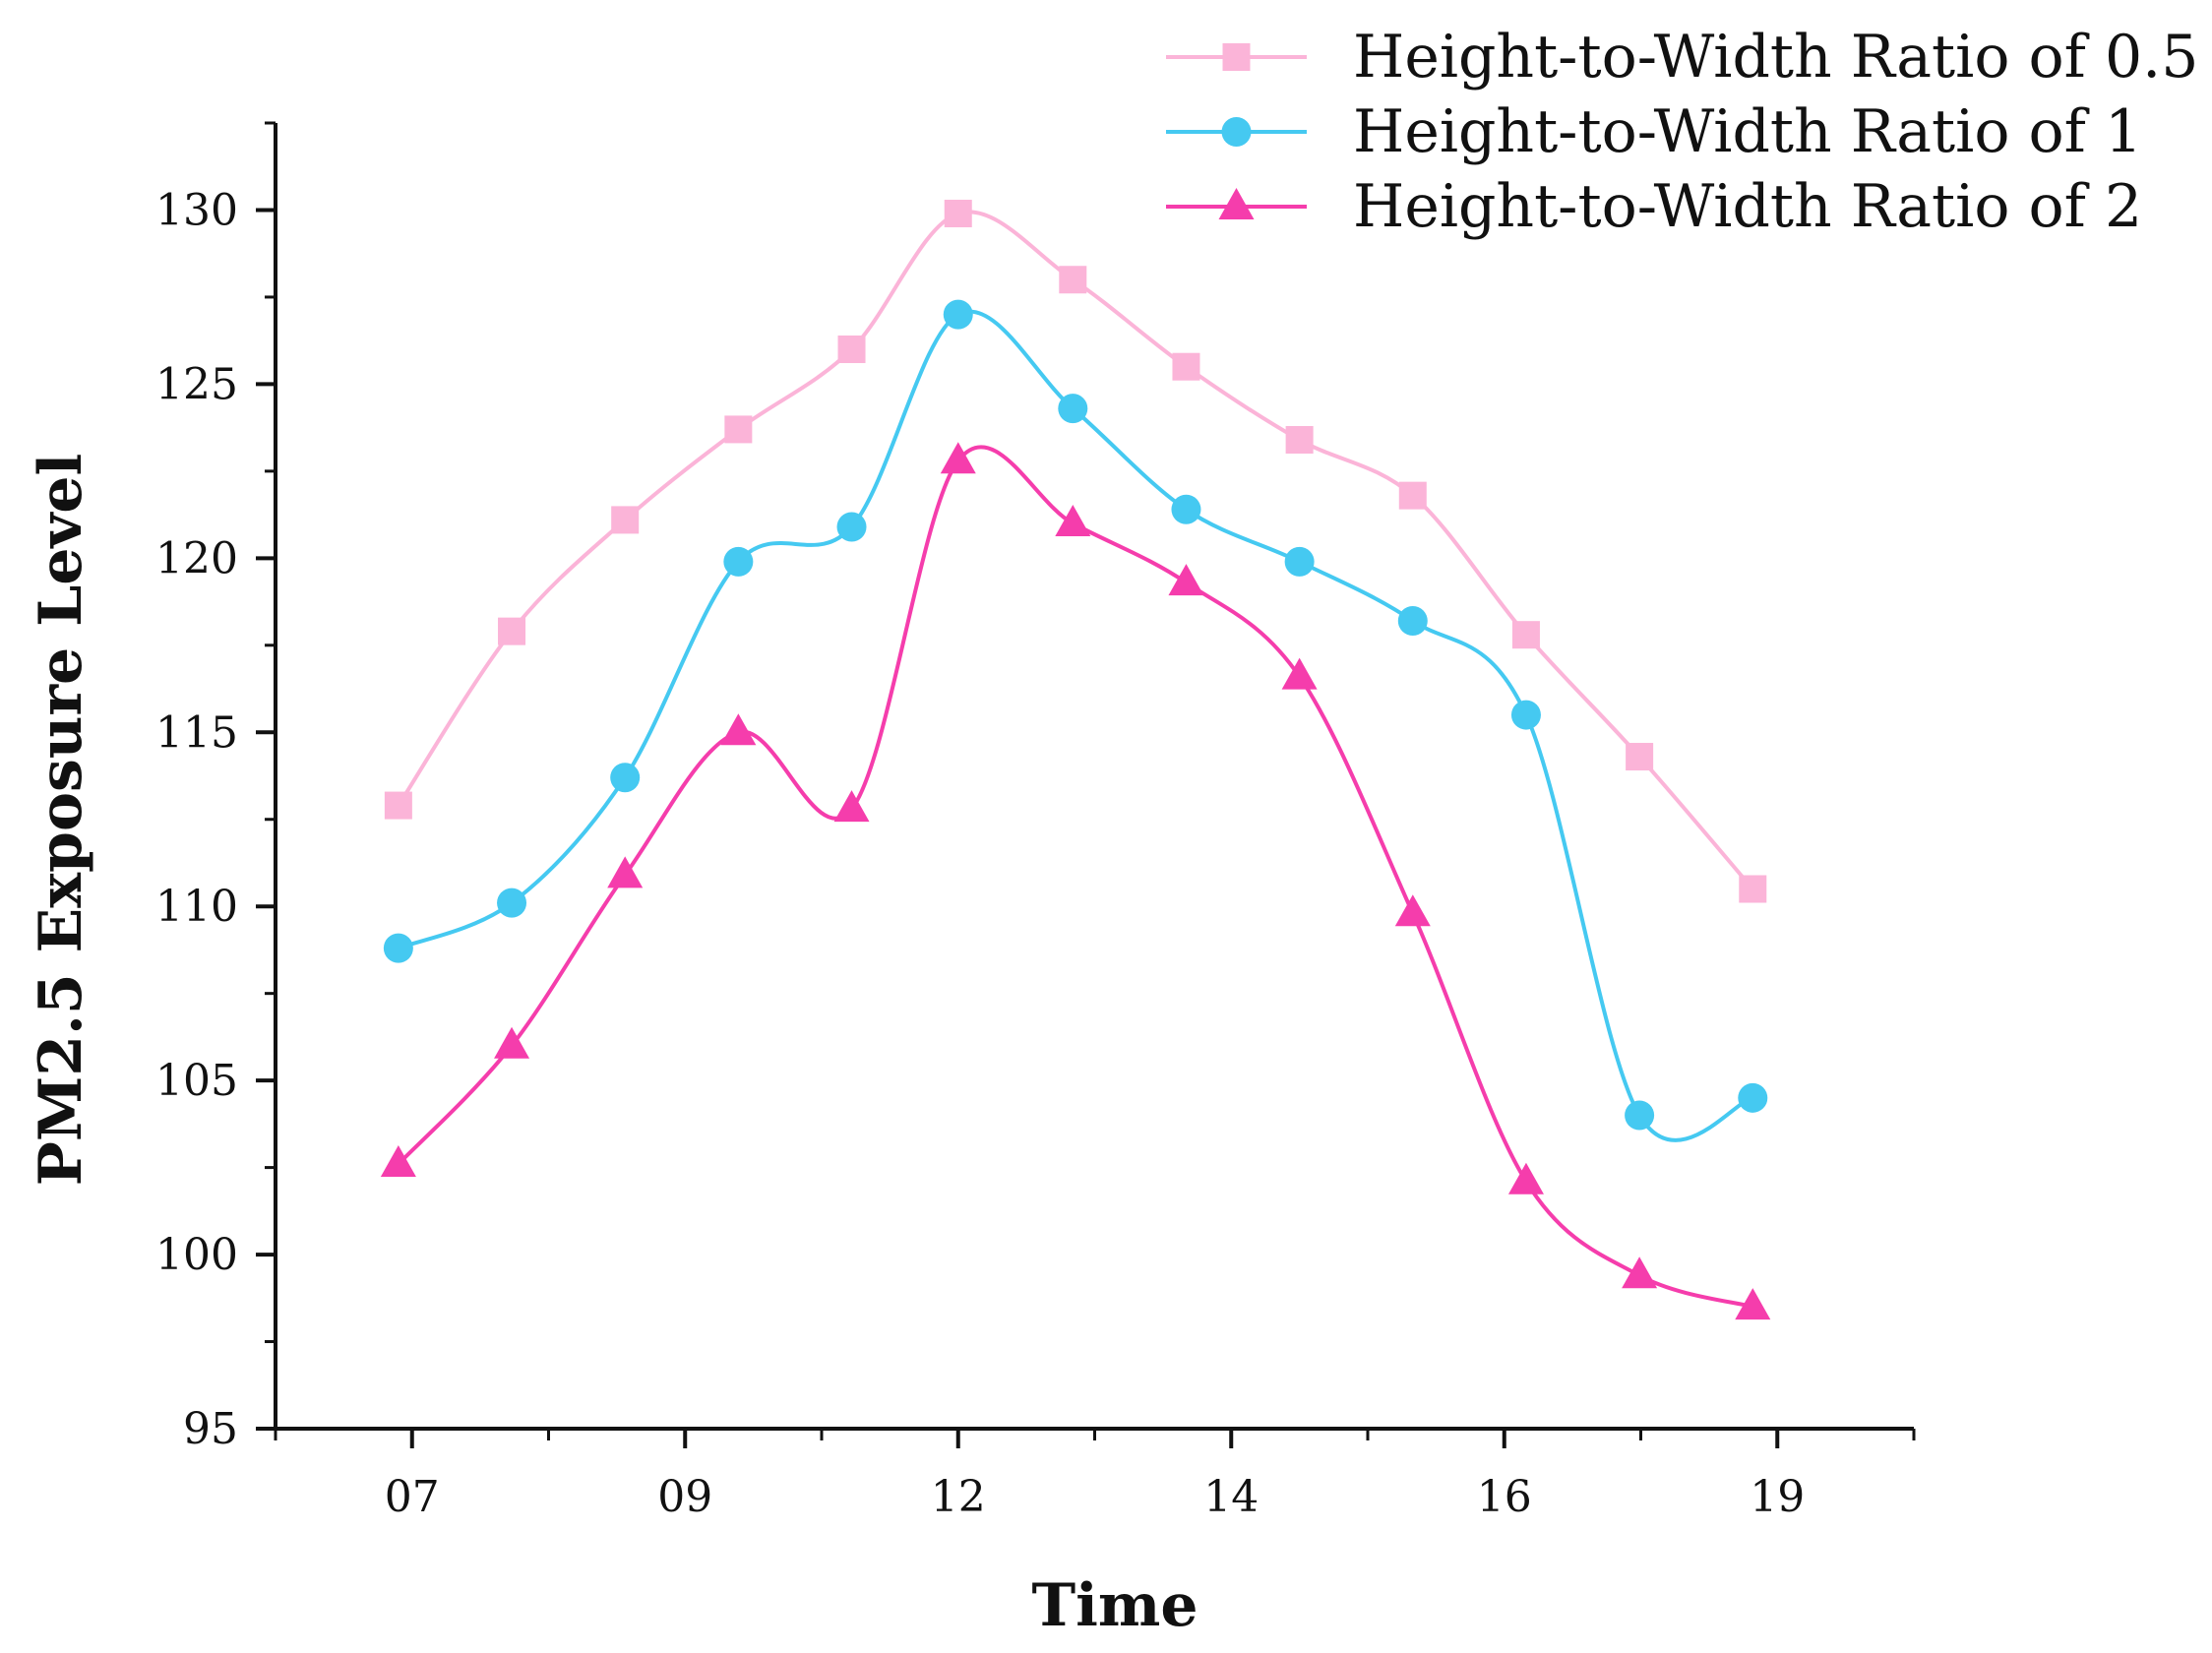 This screenshot has height=1653, width=2212. I want to click on y-tick-label: 105, so click(196, 1081).